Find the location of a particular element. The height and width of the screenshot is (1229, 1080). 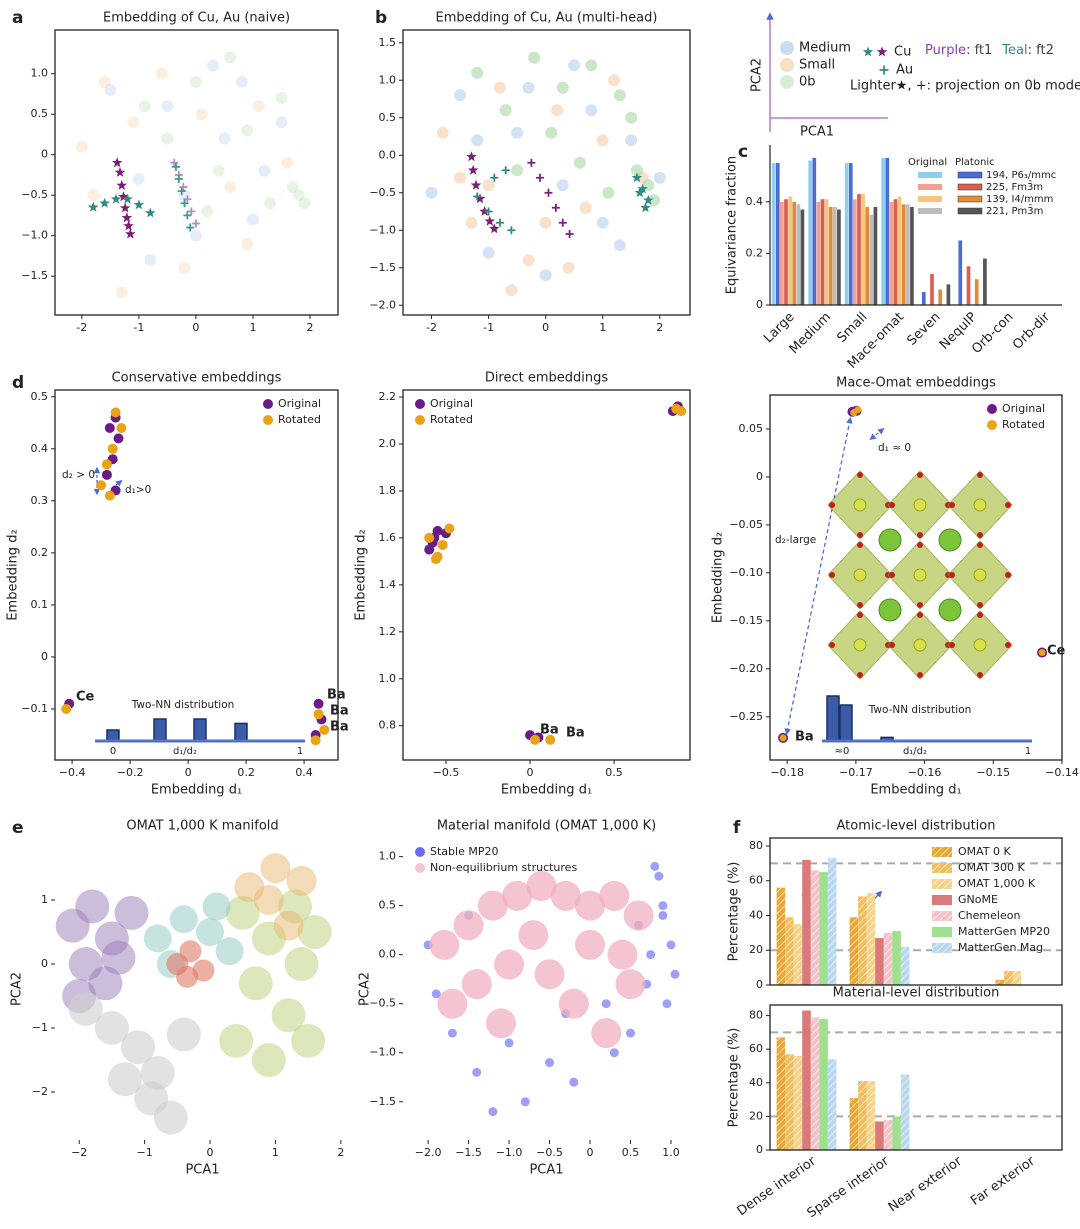

x-tick-label: 0 is located at coordinates (210, 1152).